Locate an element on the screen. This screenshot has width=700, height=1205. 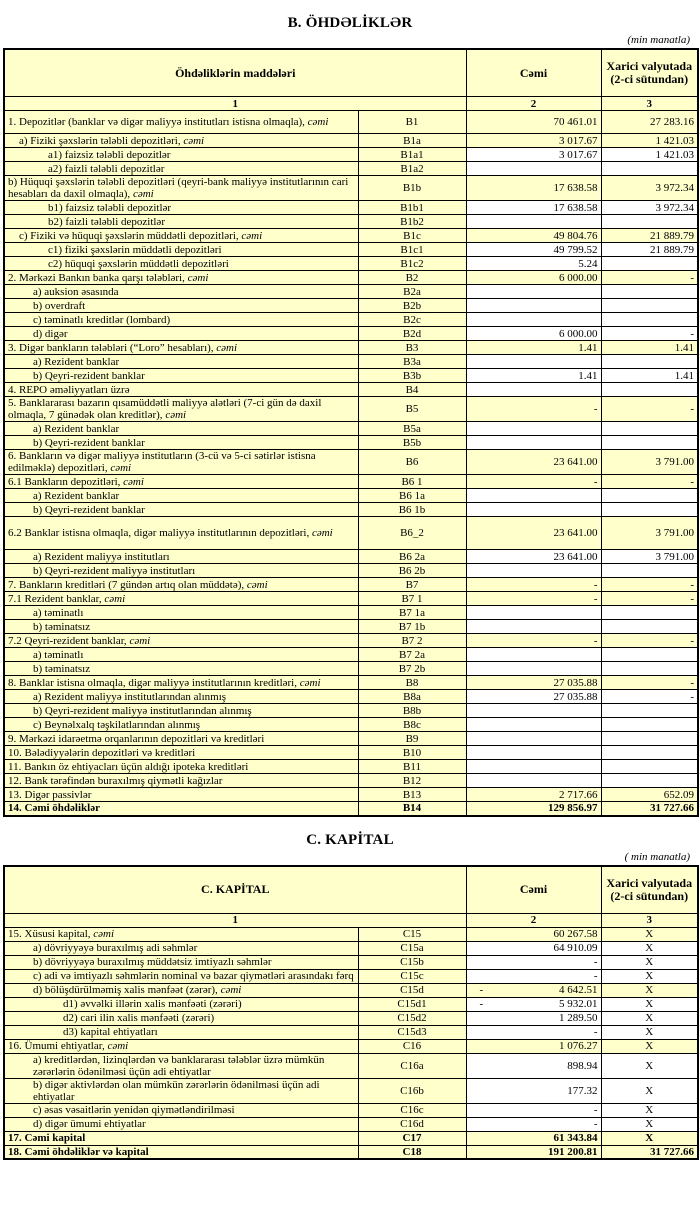
row-label: 18. Cəmi öhdəliklər və kapital is located at coordinates (181, 1152).